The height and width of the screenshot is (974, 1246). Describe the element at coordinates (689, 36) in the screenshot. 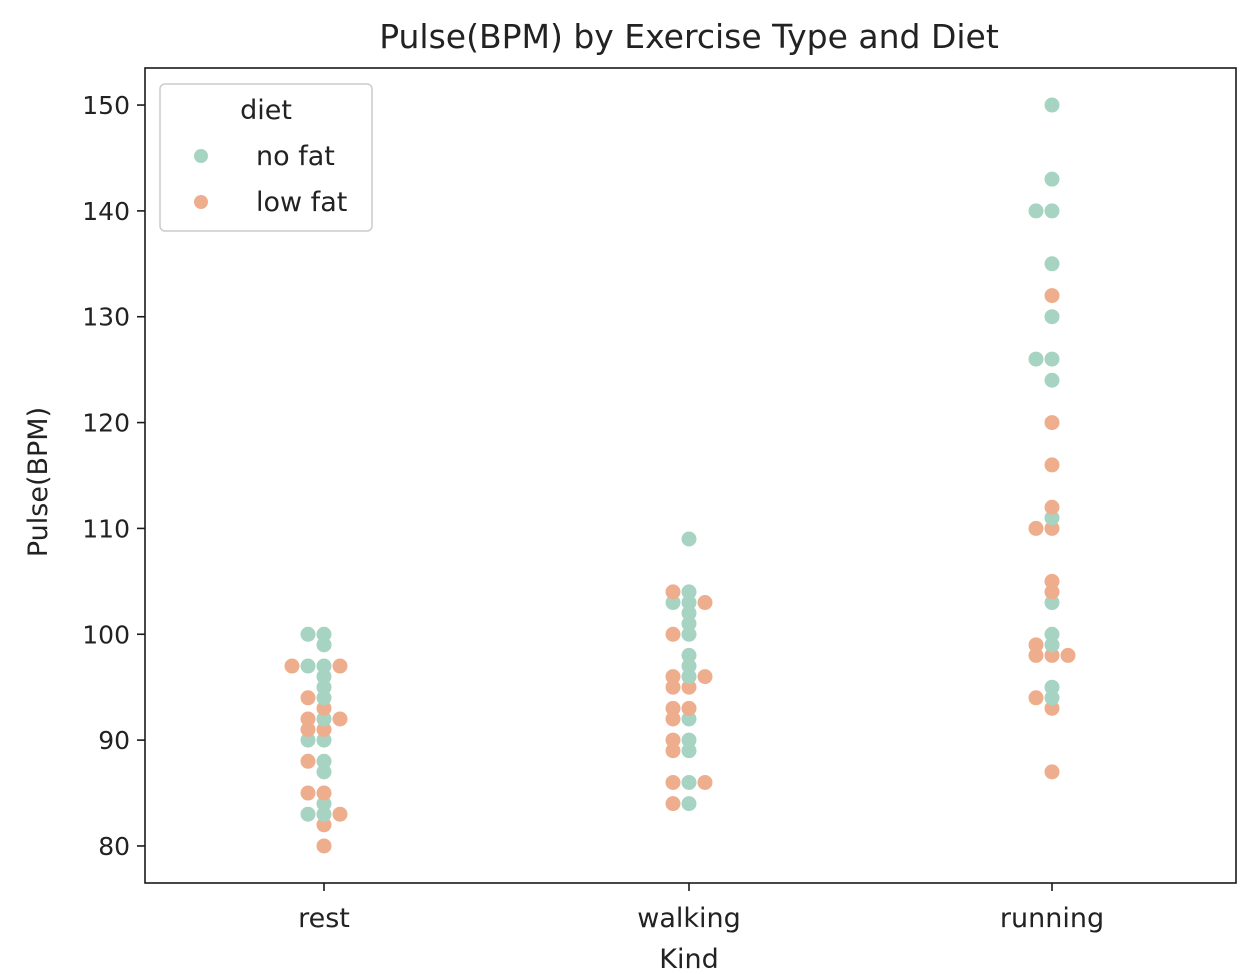

I see `chart-title: Pulse(BPM) by Exercise Type and Diet` at that location.